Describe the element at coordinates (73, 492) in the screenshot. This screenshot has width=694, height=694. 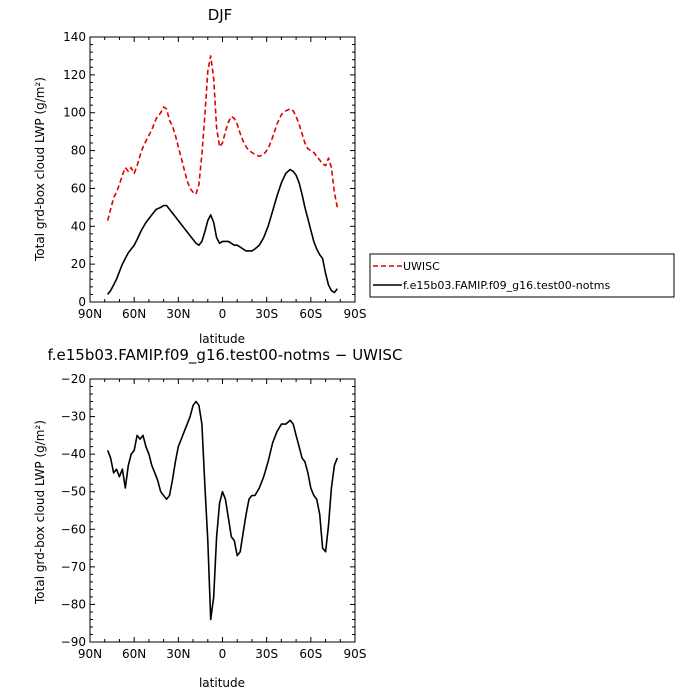
I see `bottom-y-tick-label: −50` at that location.